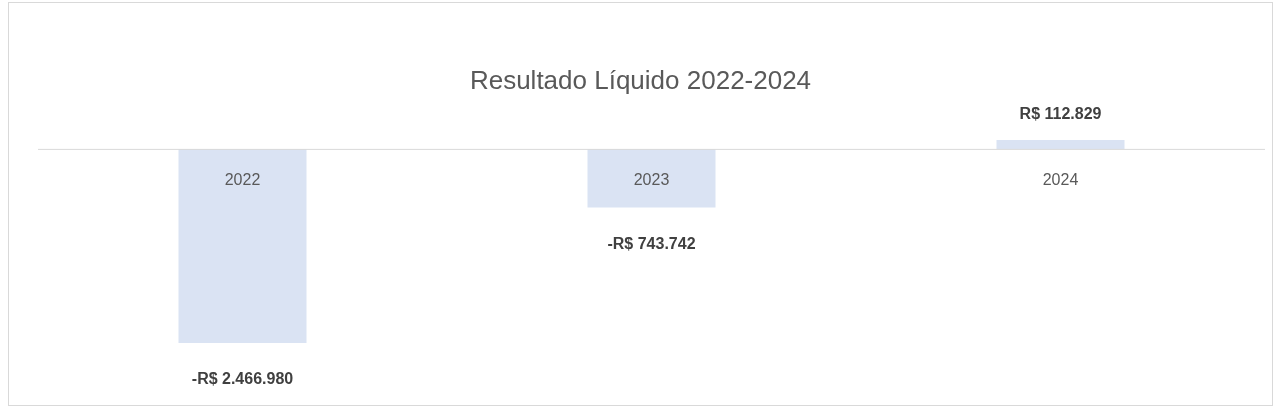 Image resolution: width=1281 pixels, height=408 pixels. I want to click on data-label: -R$ 743.742, so click(651, 243).